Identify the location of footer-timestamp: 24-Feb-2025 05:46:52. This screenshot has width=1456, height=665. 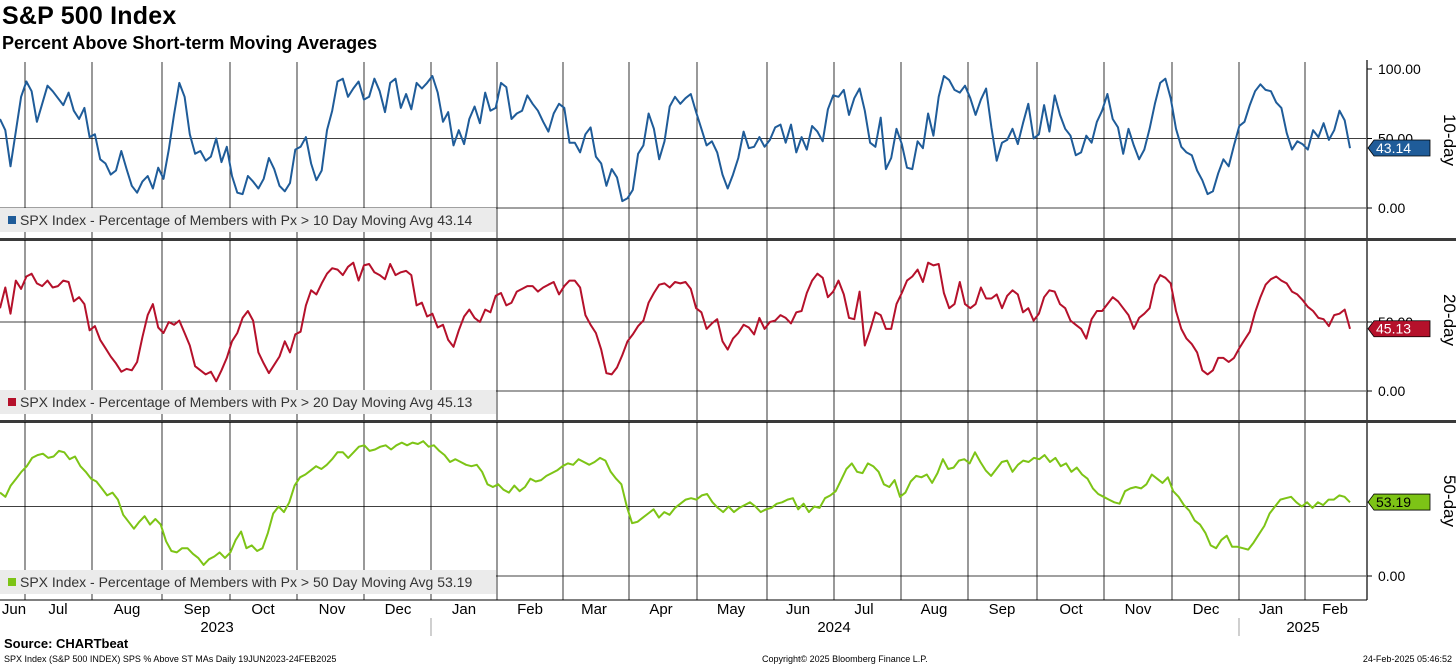
(1407, 659).